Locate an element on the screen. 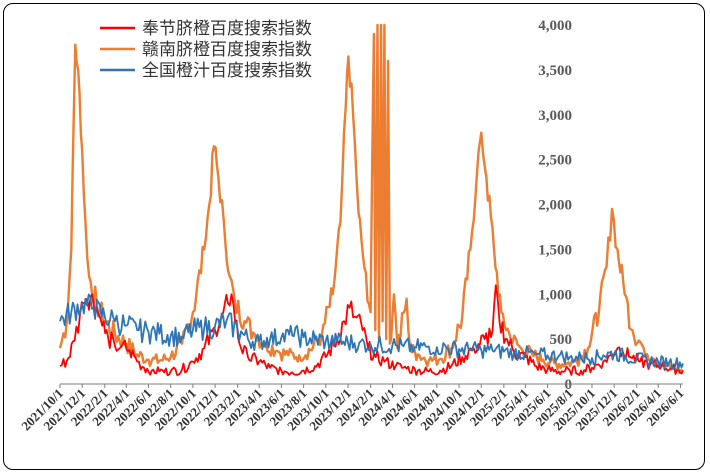 The image size is (710, 475). y-tick-label: 3,000 is located at coordinates (555, 116).